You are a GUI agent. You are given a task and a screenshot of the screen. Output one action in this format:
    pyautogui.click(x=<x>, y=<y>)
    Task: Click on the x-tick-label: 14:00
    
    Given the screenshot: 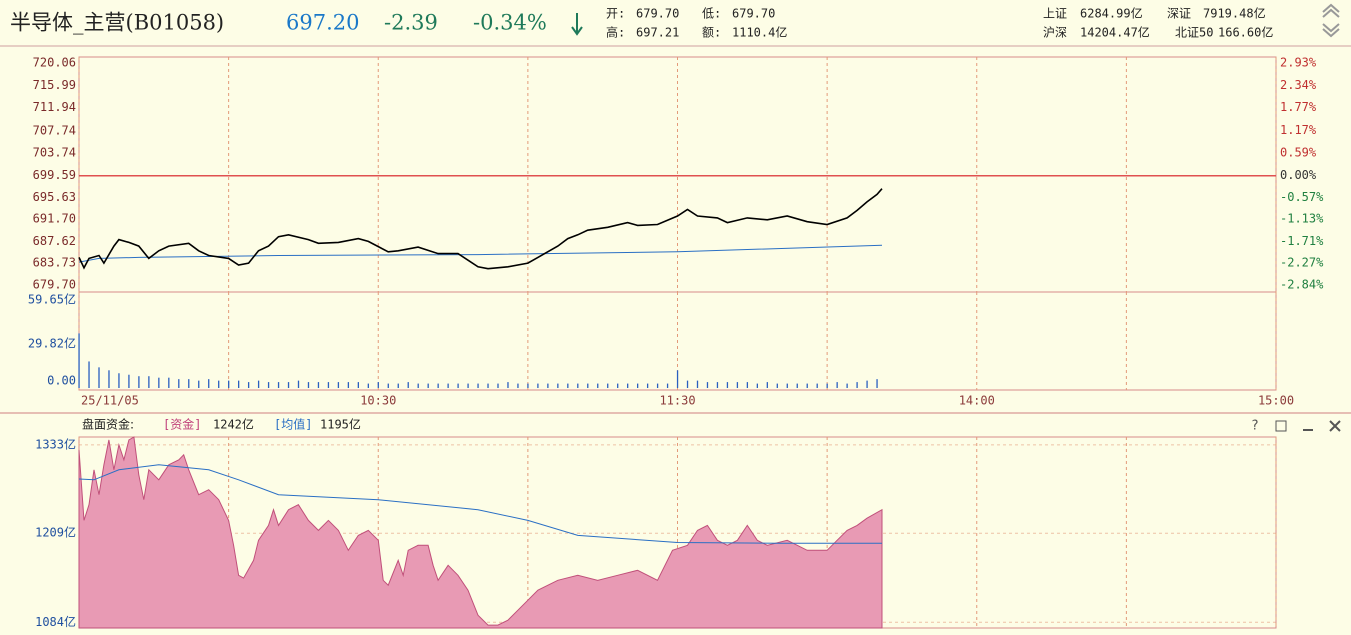 What is the action you would take?
    pyautogui.click(x=977, y=401)
    